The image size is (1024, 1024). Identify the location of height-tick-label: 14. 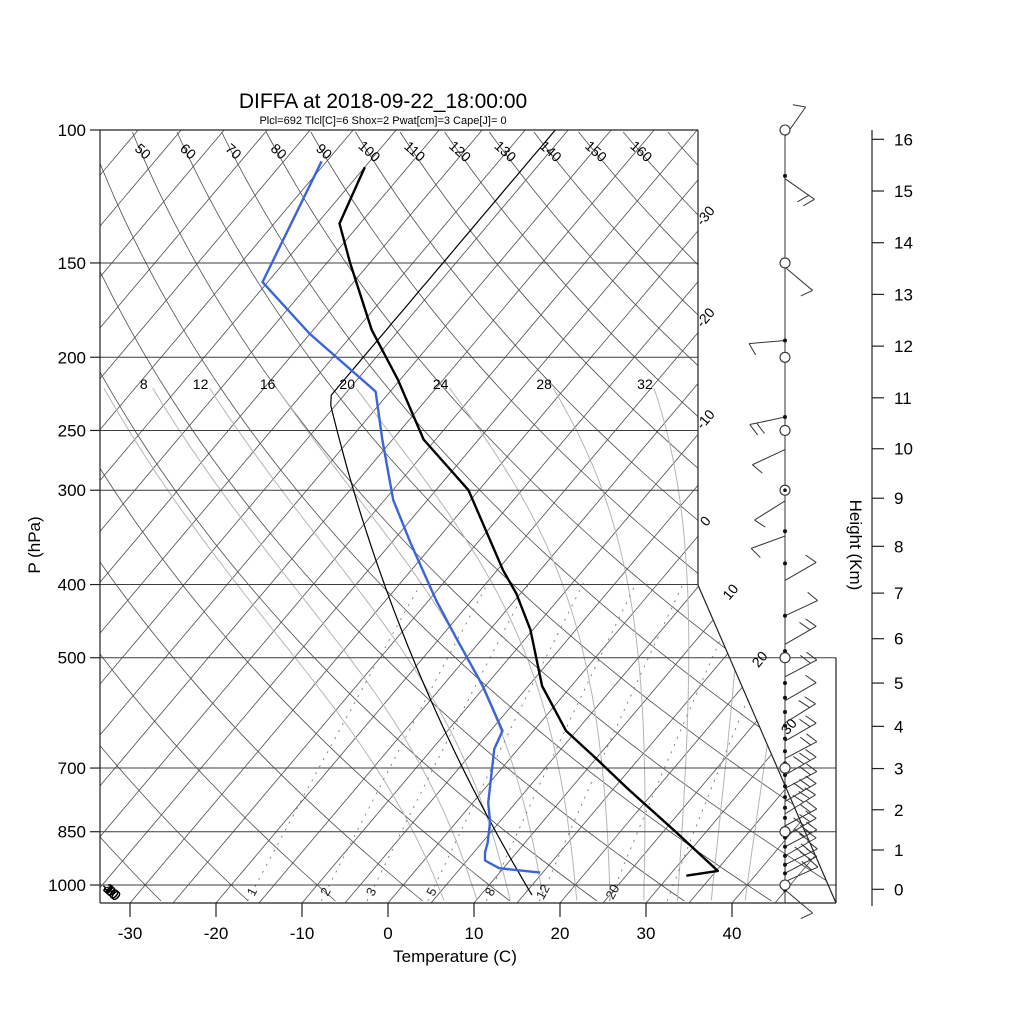
(903, 243).